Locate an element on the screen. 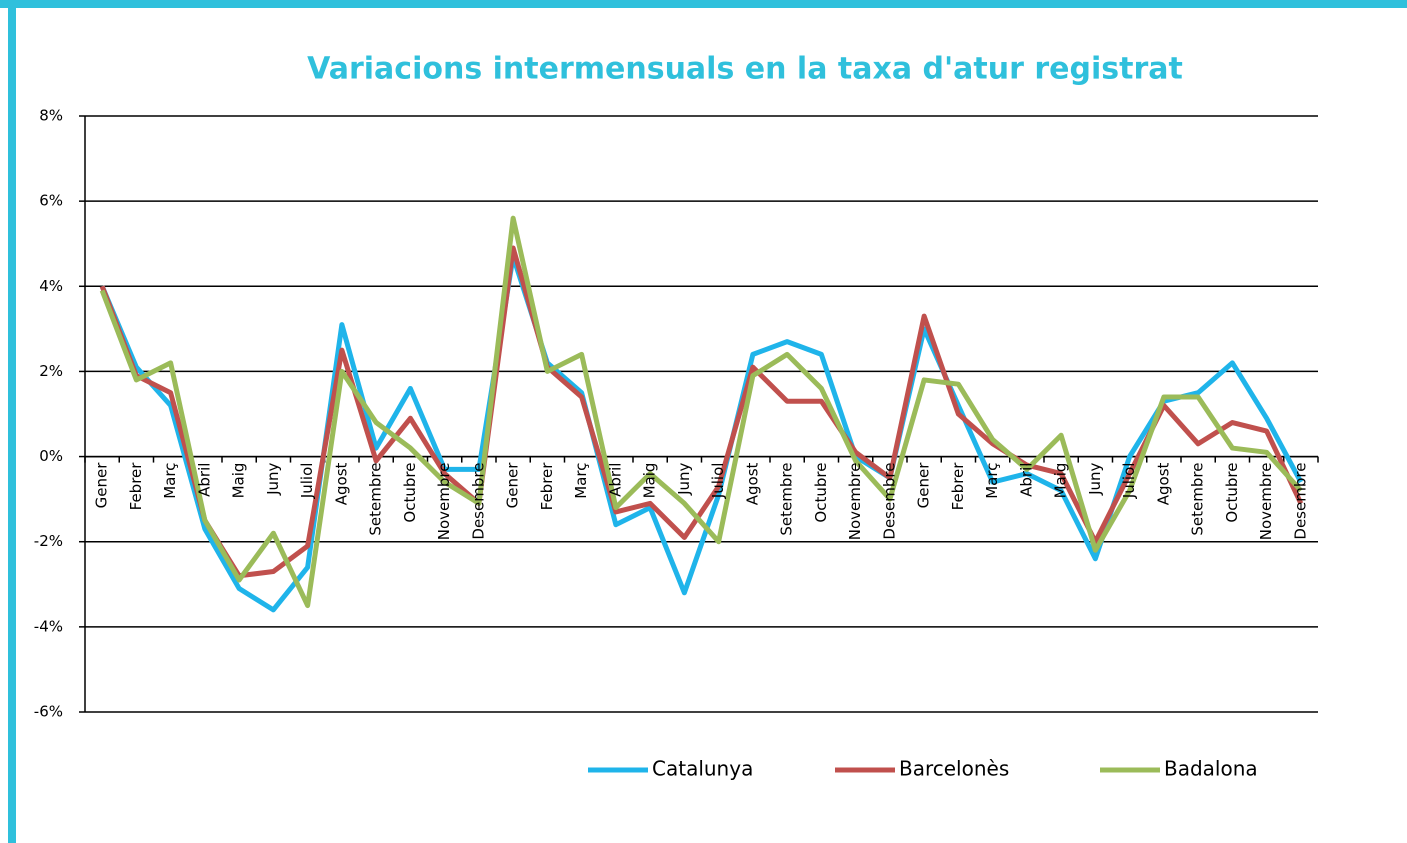 This screenshot has height=843, width=1407. y-tick-label: 6% is located at coordinates (51, 201).